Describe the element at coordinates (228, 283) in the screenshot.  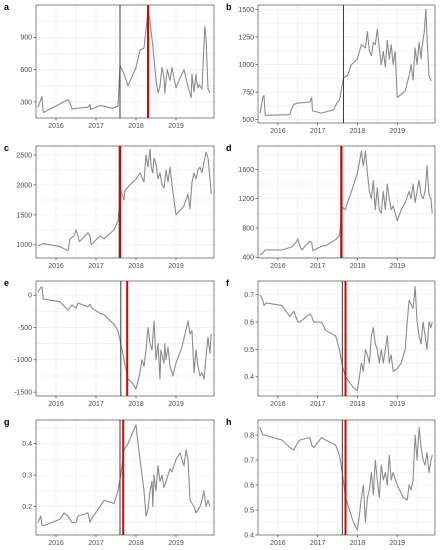
I see `panel-label: f` at that location.